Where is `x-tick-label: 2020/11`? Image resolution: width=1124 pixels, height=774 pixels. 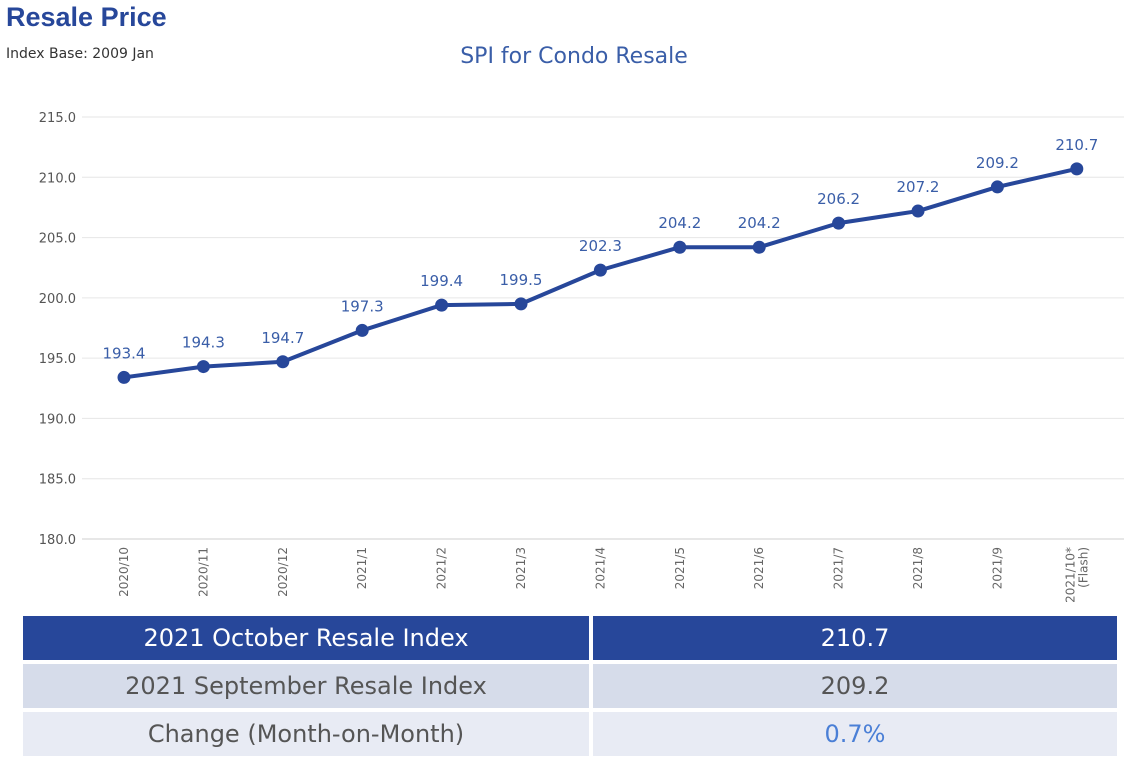 x-tick-label: 2020/11 is located at coordinates (203, 572).